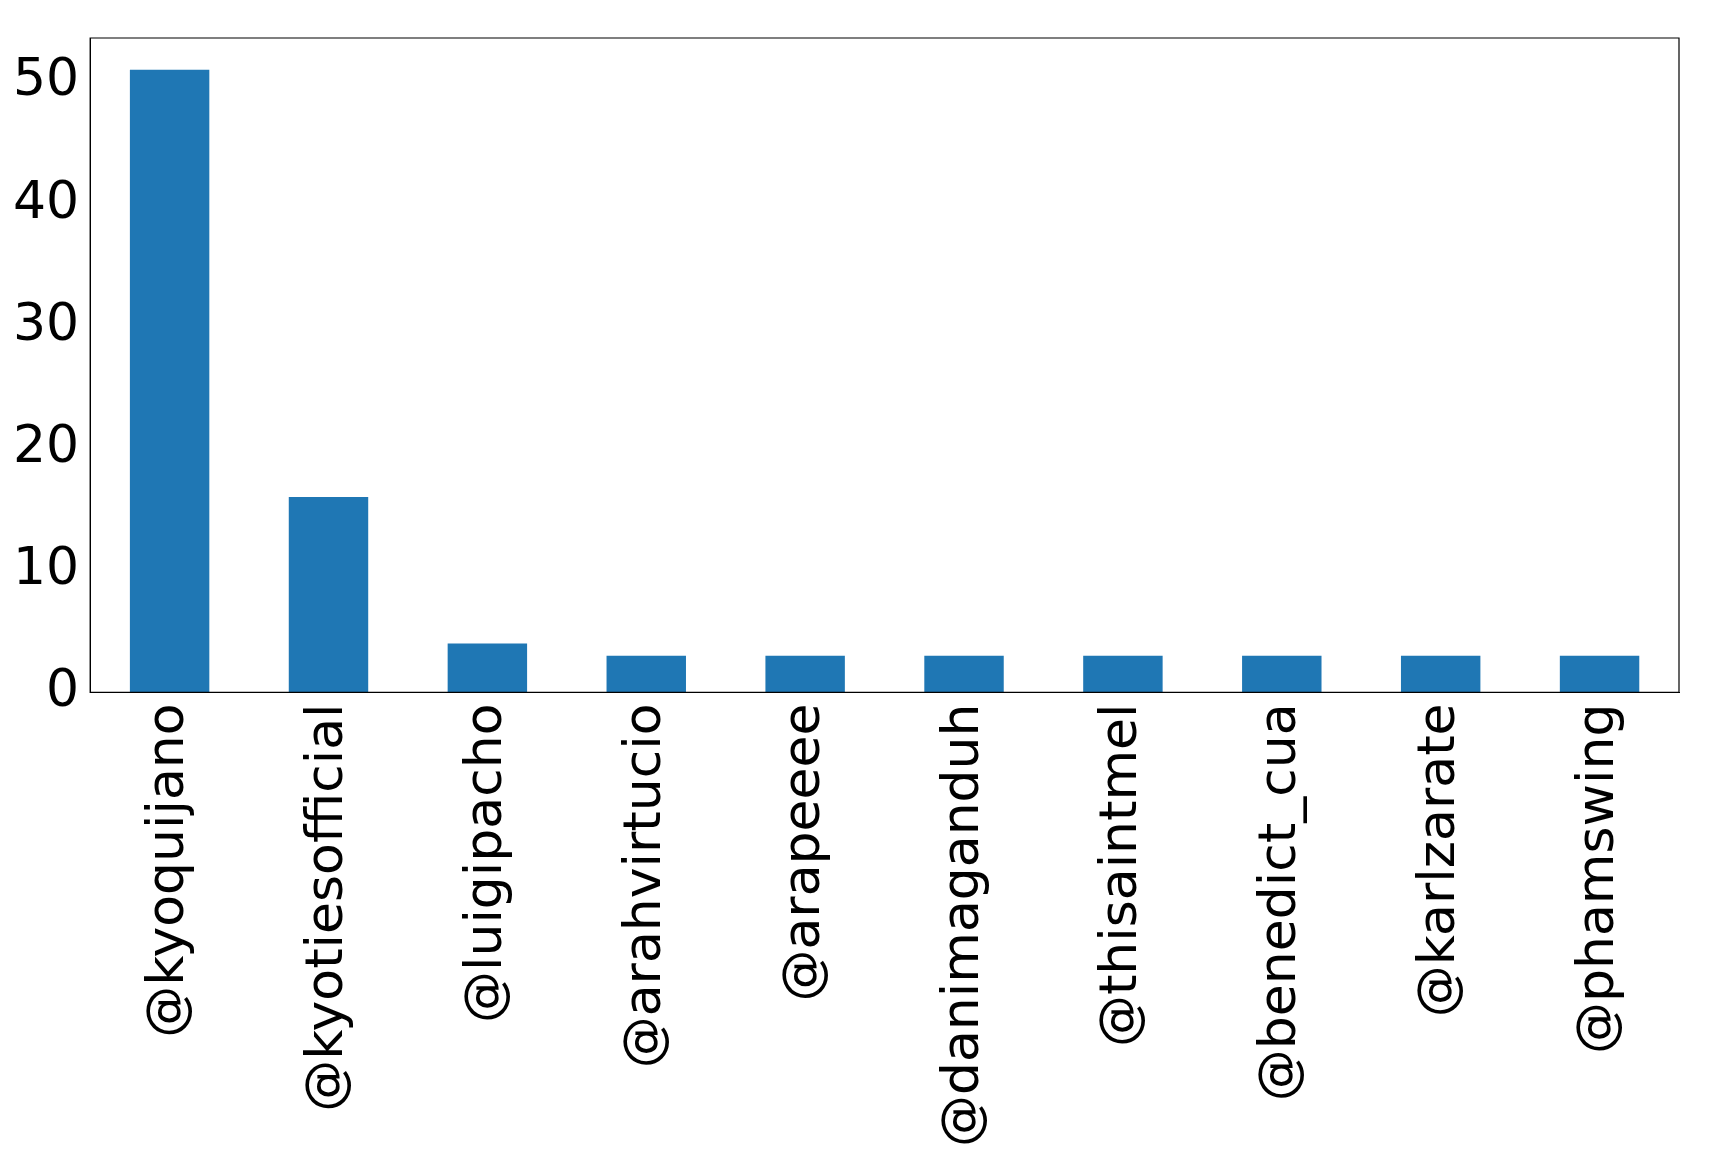 This screenshot has height=1160, width=1719. Describe the element at coordinates (46, 565) in the screenshot. I see `y-tick-label: 10` at that location.